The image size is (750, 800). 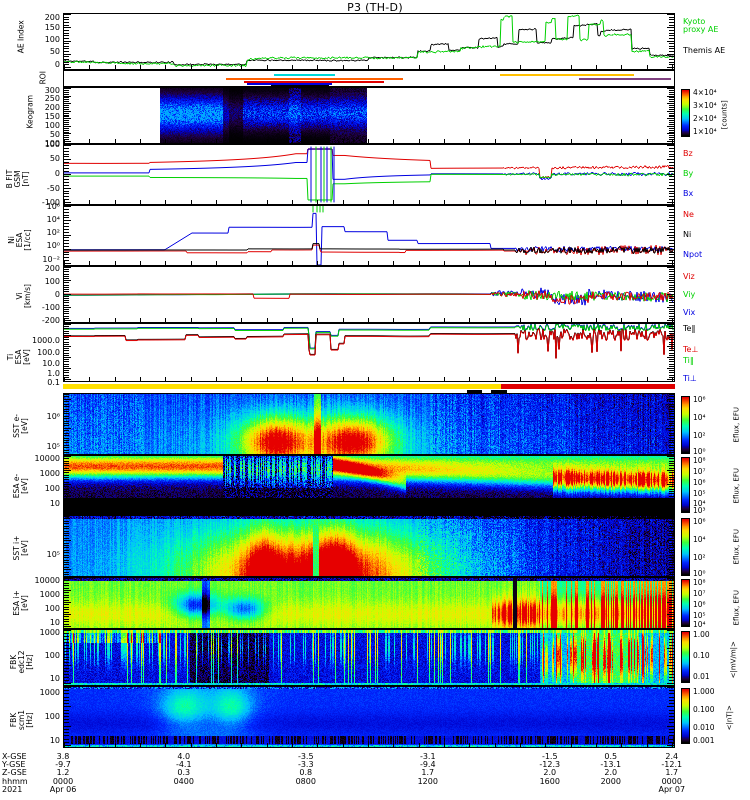 I want to click on ssti-ytick-1e5: 10⁵, so click(x=53, y=554).